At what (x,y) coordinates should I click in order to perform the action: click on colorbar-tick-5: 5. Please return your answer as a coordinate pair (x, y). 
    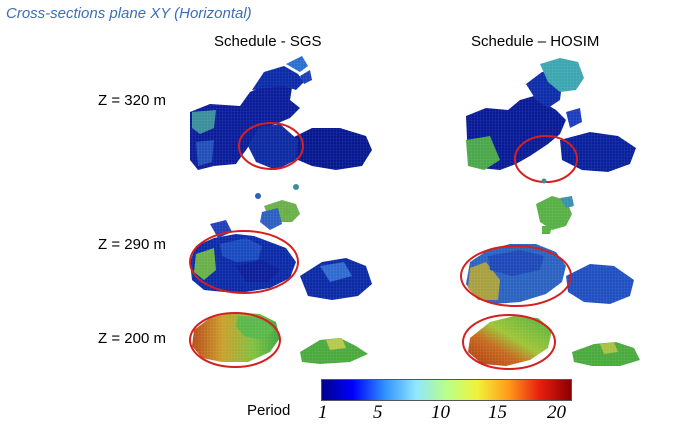
    Looking at the image, I should click on (378, 412).